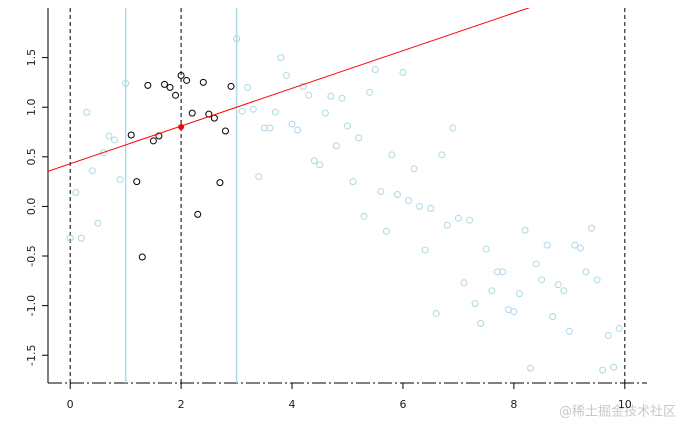 This screenshot has height=426, width=681. I want to click on y-tick-label: 0.5, so click(31, 157).